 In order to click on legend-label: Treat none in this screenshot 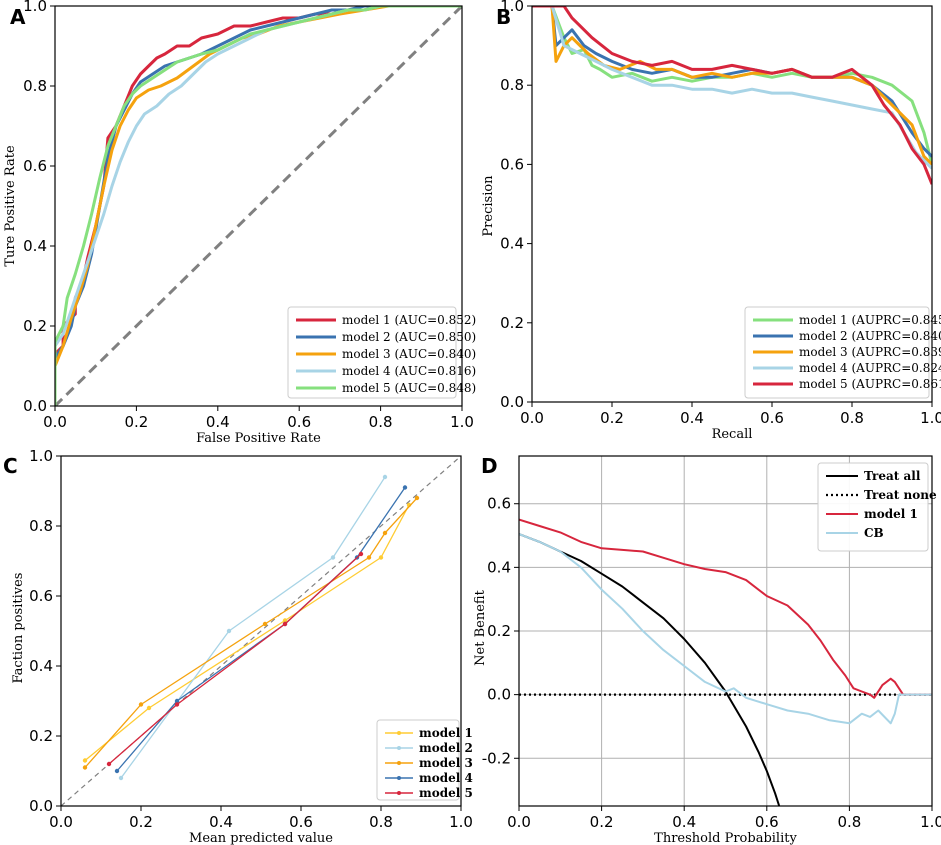, I will do `click(900, 495)`.